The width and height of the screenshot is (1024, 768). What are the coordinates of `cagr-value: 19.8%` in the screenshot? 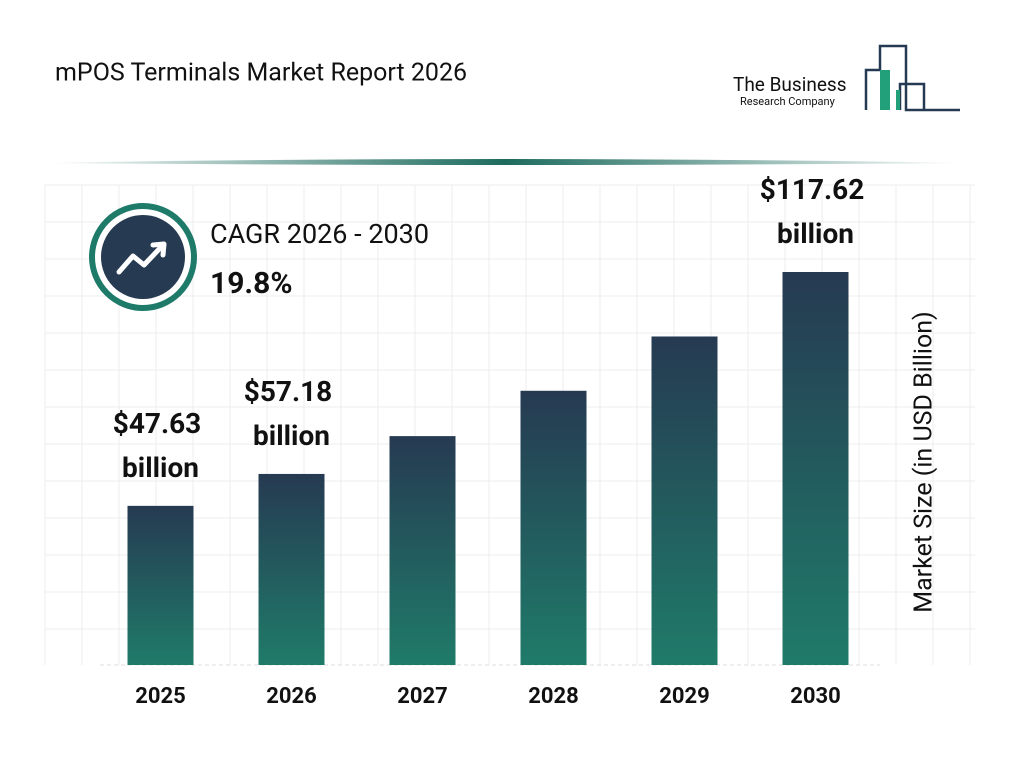 It's located at (251, 283).